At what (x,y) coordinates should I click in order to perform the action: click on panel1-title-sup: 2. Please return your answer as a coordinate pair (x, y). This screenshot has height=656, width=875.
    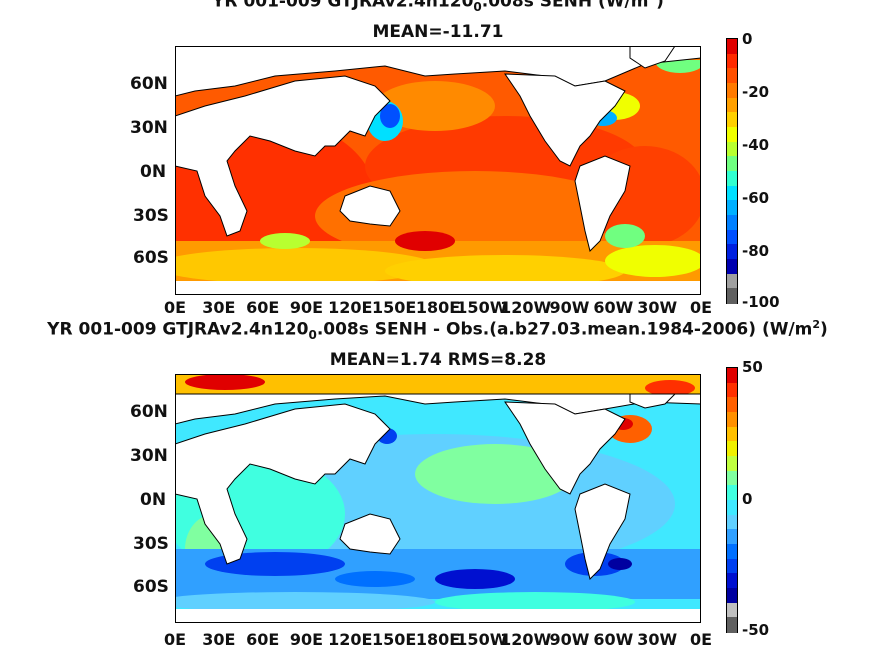
    Looking at the image, I should click on (652, 1).